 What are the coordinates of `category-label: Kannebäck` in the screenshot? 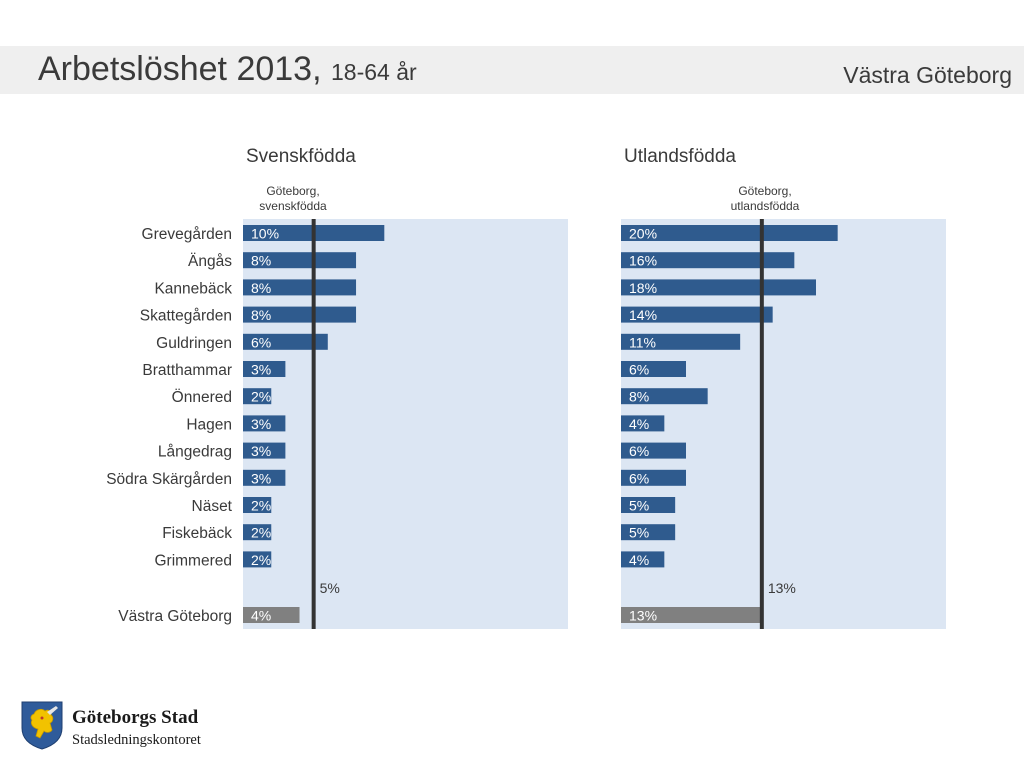 It's located at (193, 288).